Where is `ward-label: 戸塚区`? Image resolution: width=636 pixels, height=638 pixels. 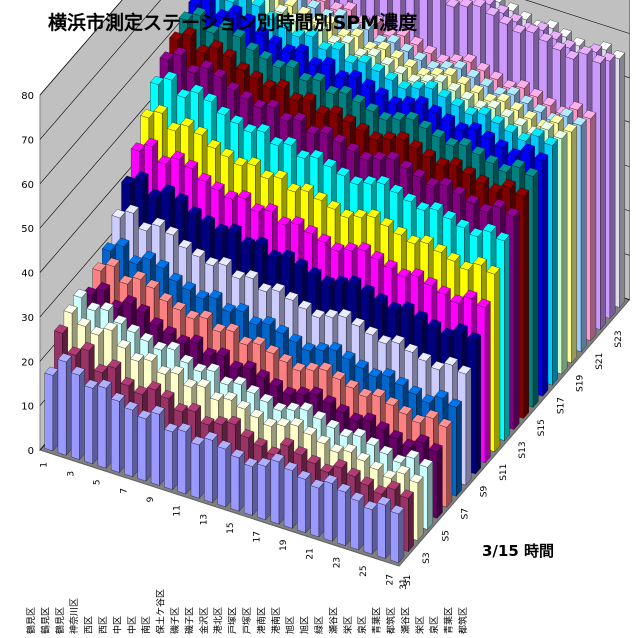 ward-label: 戸塚区 is located at coordinates (247, 620).